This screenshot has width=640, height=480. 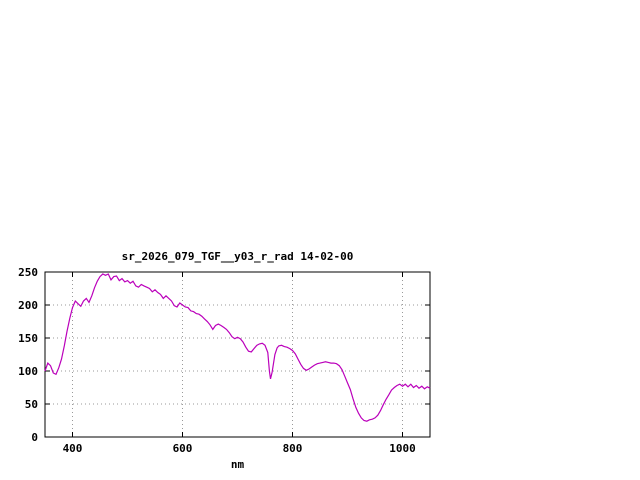 What do you see at coordinates (237, 464) in the screenshot?
I see `x-axis-label: nm` at bounding box center [237, 464].